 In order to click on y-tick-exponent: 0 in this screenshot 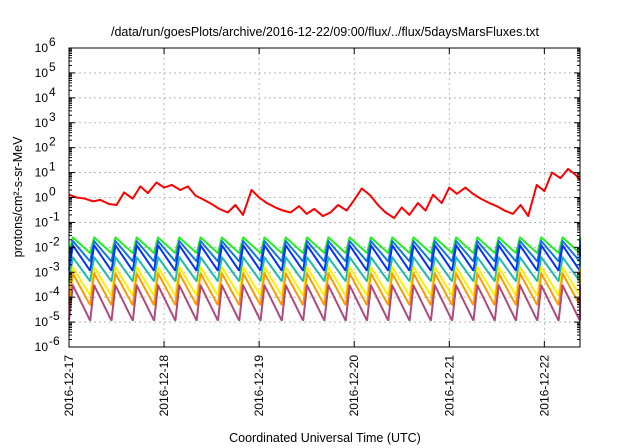, I will do `click(52, 192)`.